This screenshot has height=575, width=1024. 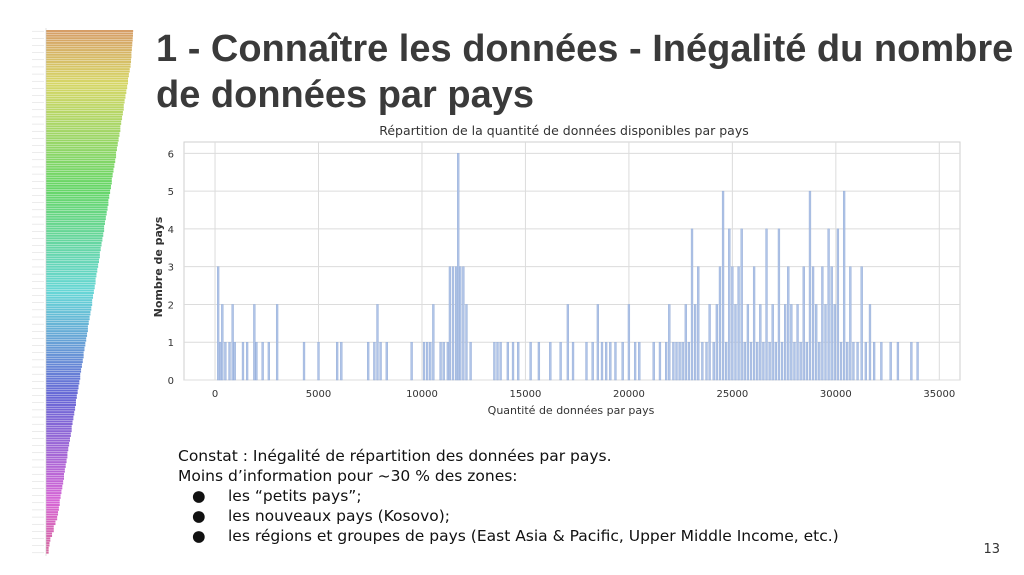 I want to click on x-tick-label: 0, so click(x=215, y=394).